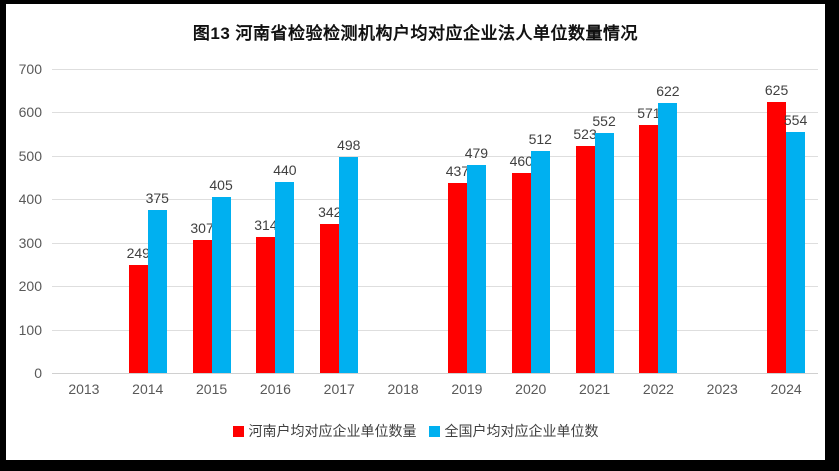  What do you see at coordinates (332, 431) in the screenshot?
I see `legend-label-henan: 河南户均对应企业单位数量` at bounding box center [332, 431].